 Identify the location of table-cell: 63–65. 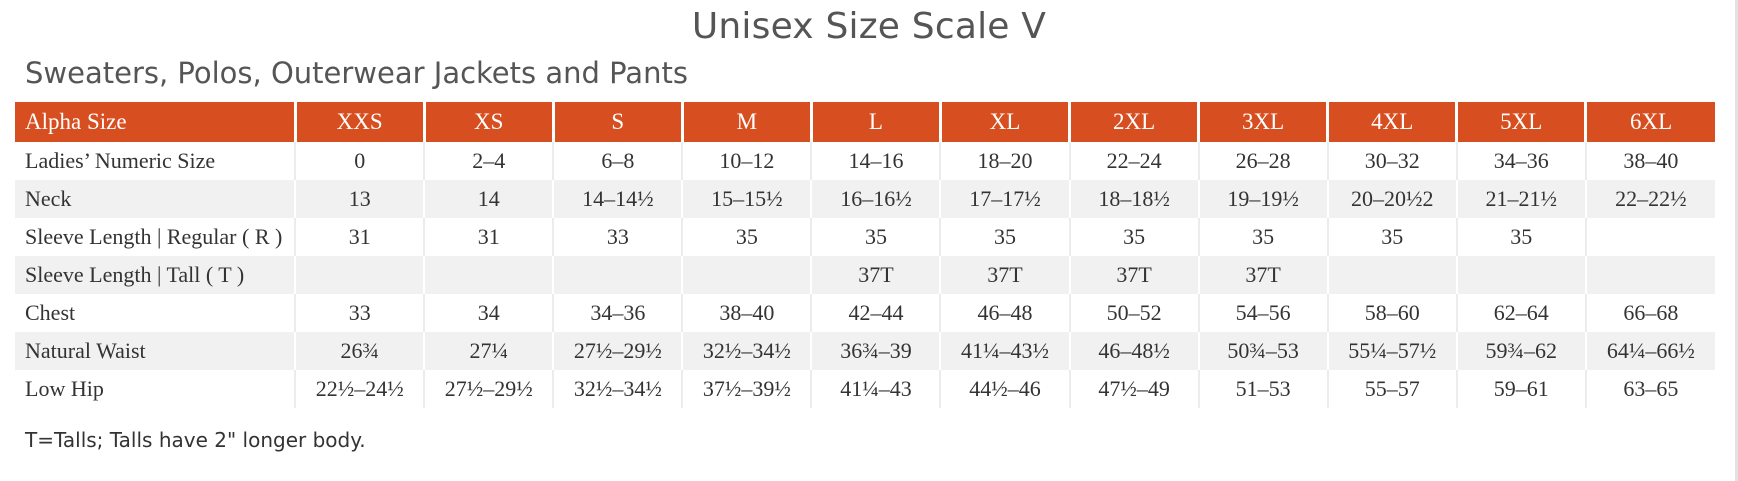
(1650, 389).